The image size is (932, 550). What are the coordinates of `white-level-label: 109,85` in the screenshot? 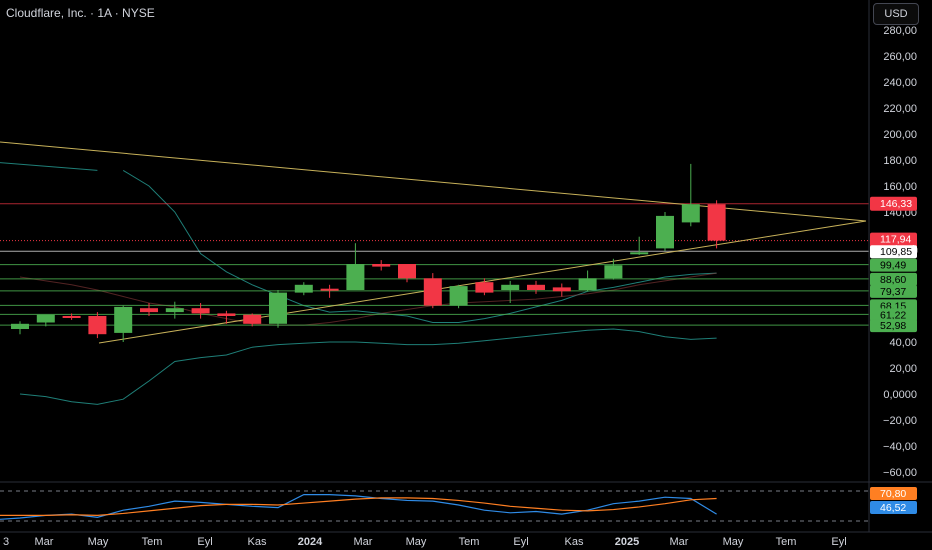 It's located at (893, 252).